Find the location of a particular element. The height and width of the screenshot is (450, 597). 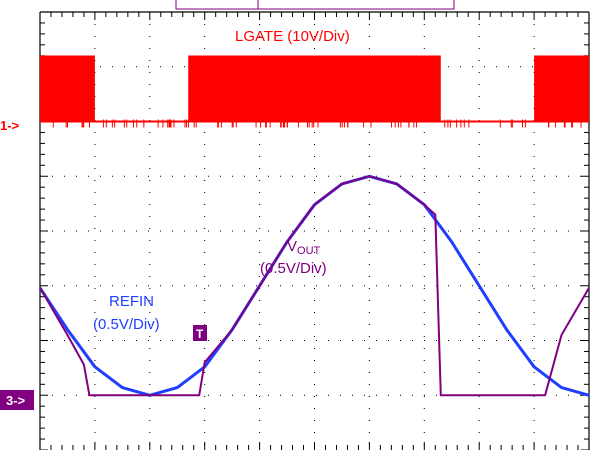

refin-annotation: REFIN is located at coordinates (131, 301).